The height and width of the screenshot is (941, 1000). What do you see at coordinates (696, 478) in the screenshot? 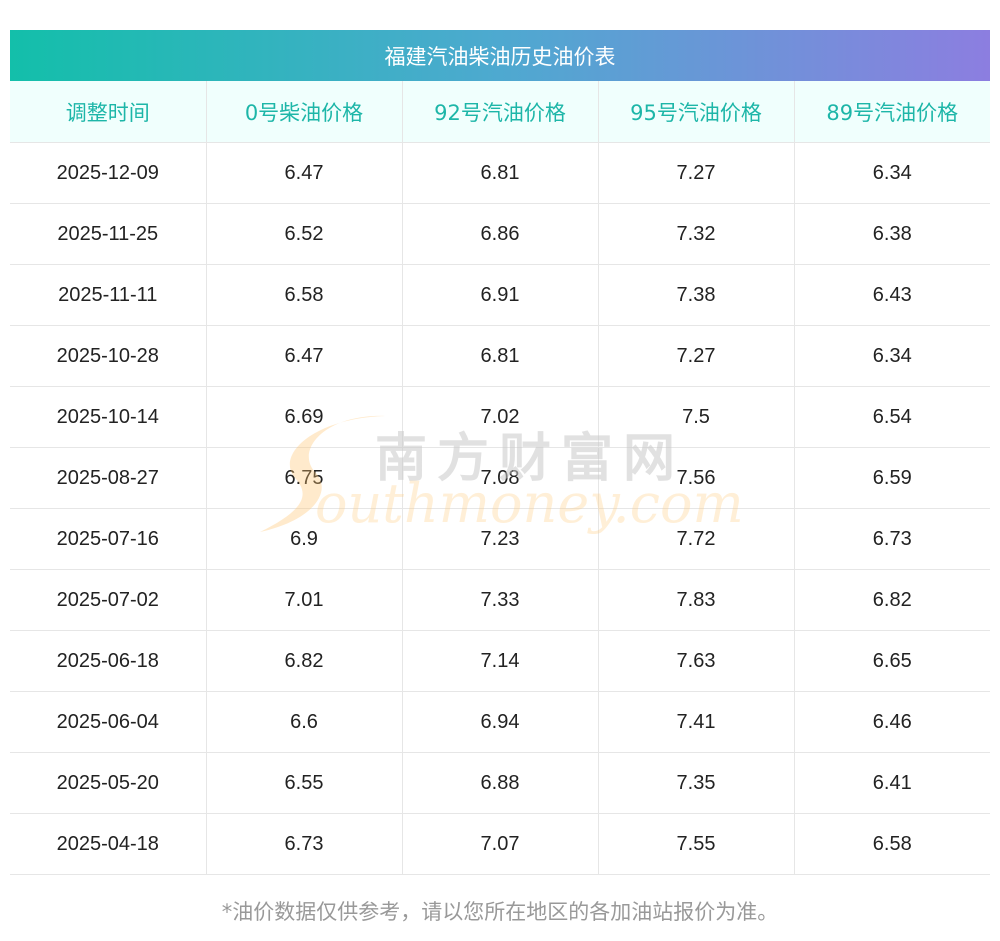
I see `cell-gasoline-95: 7.56` at bounding box center [696, 478].